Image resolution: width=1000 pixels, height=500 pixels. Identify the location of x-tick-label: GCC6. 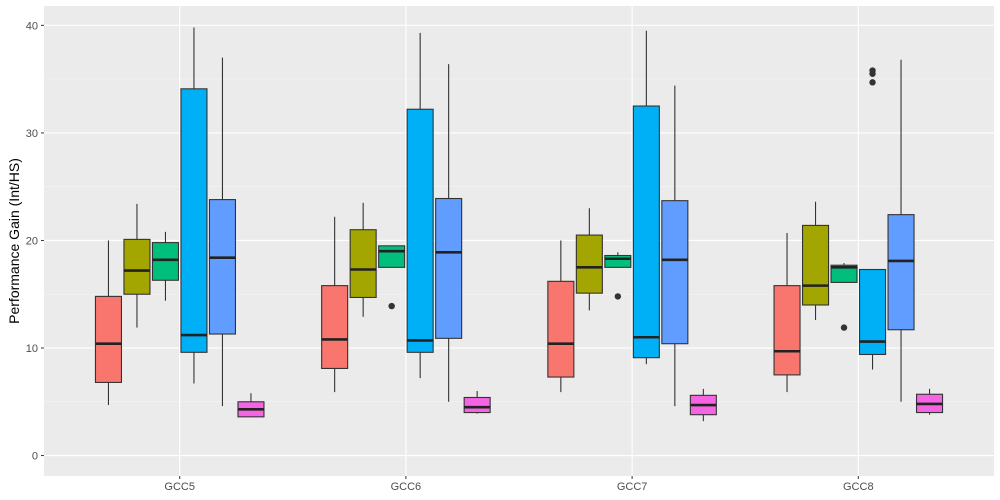
(406, 487).